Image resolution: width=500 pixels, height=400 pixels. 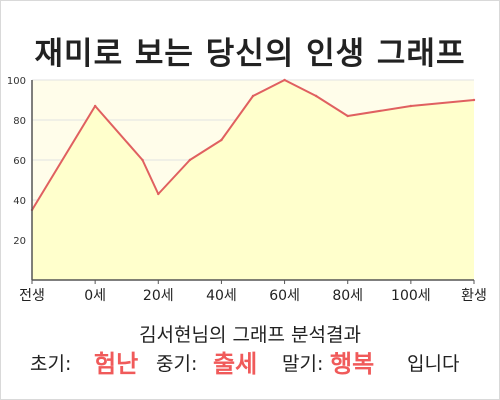 What do you see at coordinates (32, 296) in the screenshot?
I see `x-tick-label: 전생` at bounding box center [32, 296].